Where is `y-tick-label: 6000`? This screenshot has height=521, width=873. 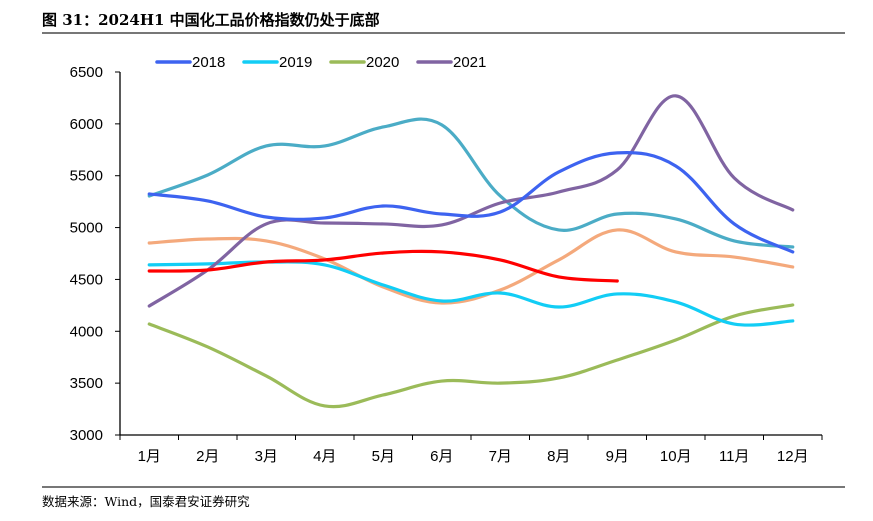
y-tick-label: 6000 is located at coordinates (86, 124).